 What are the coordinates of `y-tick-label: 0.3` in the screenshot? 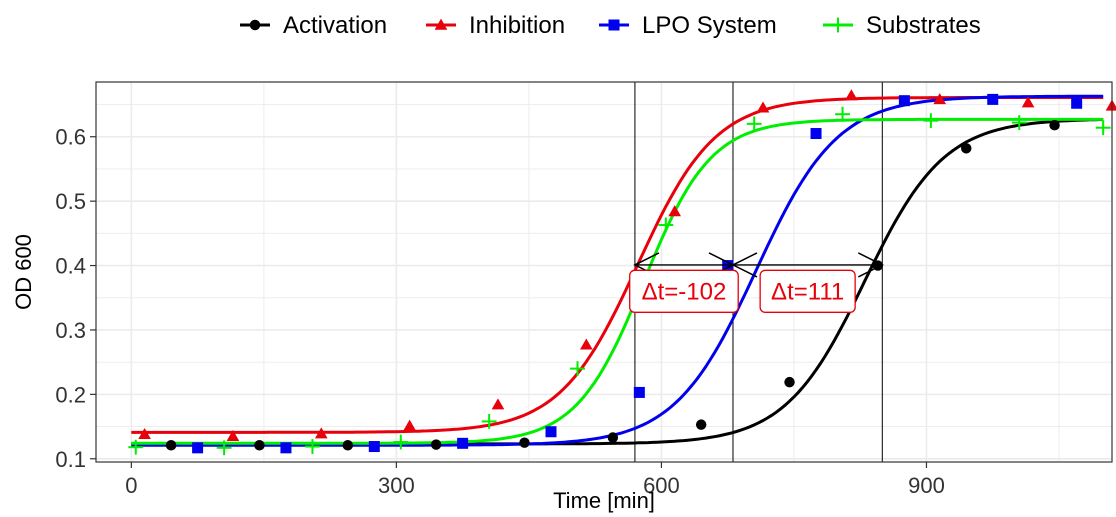 It's located at (70, 330).